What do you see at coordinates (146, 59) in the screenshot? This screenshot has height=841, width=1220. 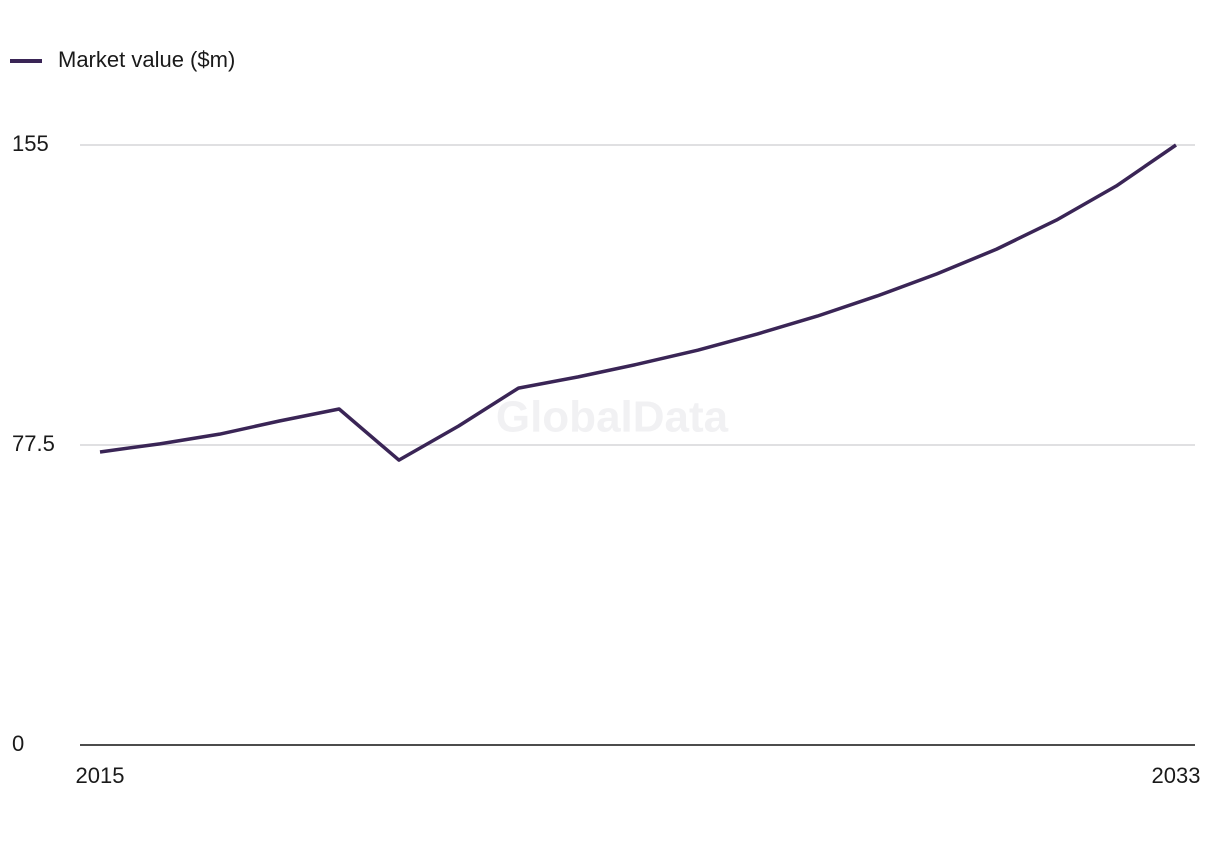 I see `legend-label: Market value ($m)` at bounding box center [146, 59].